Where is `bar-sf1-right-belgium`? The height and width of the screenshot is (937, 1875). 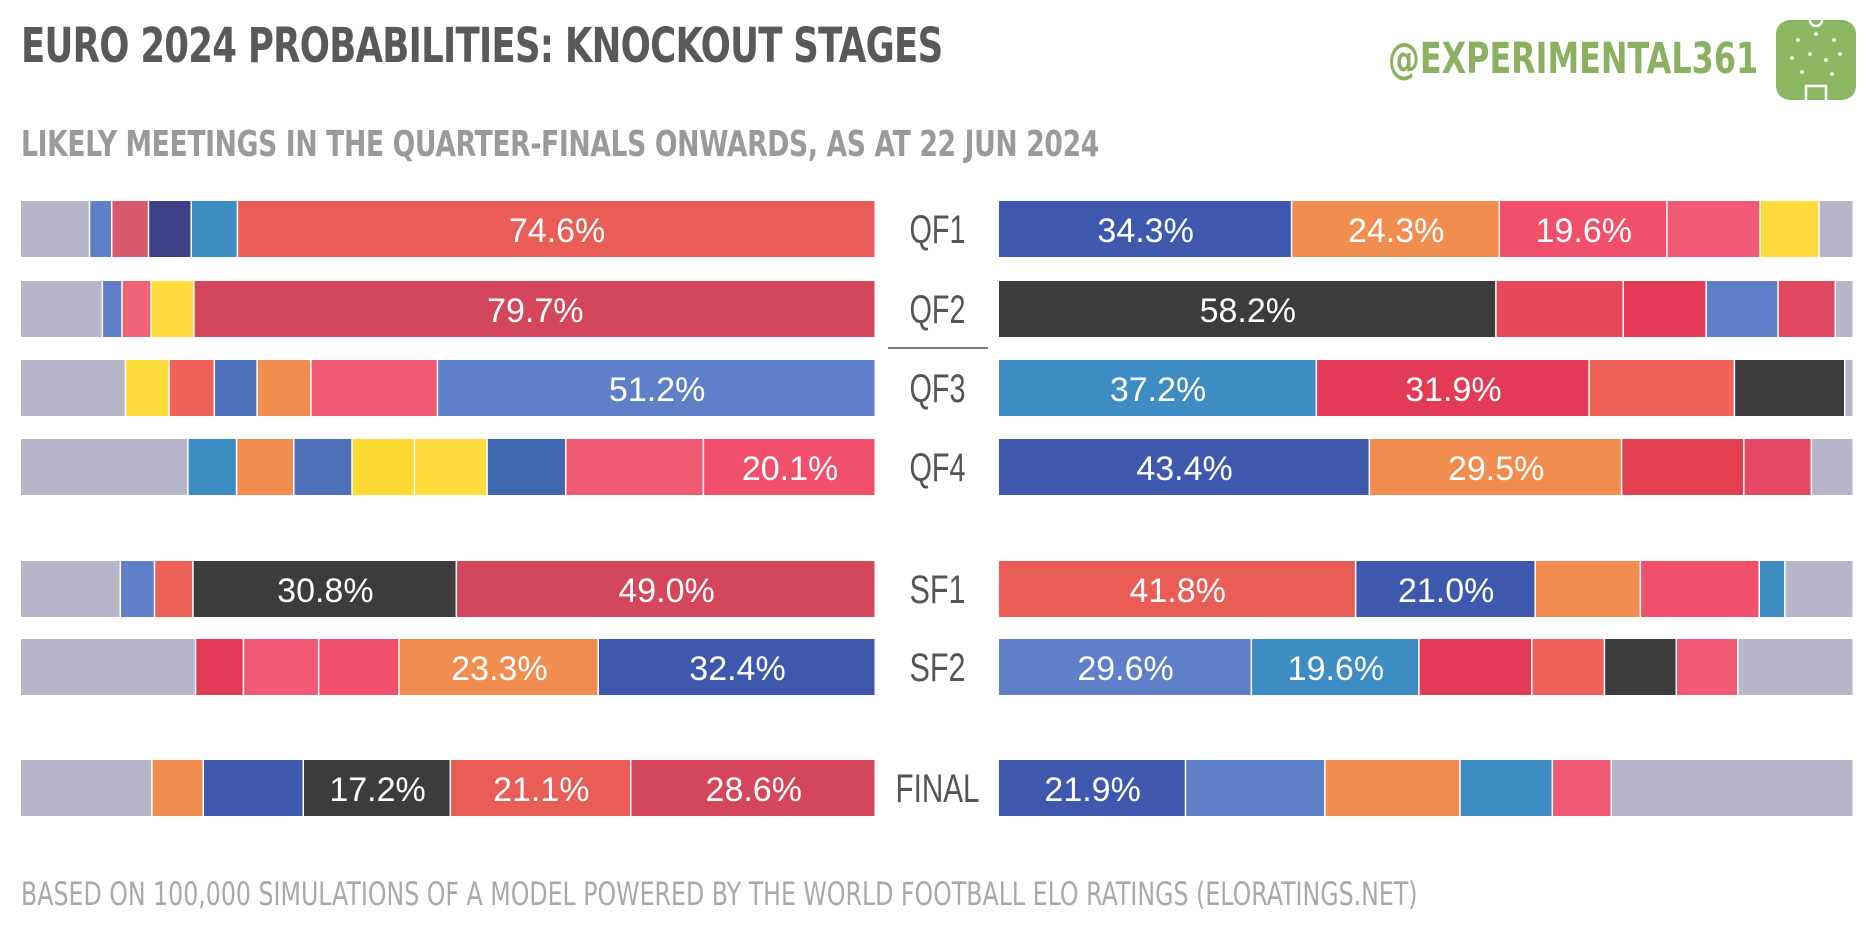 bar-sf1-right-belgium is located at coordinates (1700, 589).